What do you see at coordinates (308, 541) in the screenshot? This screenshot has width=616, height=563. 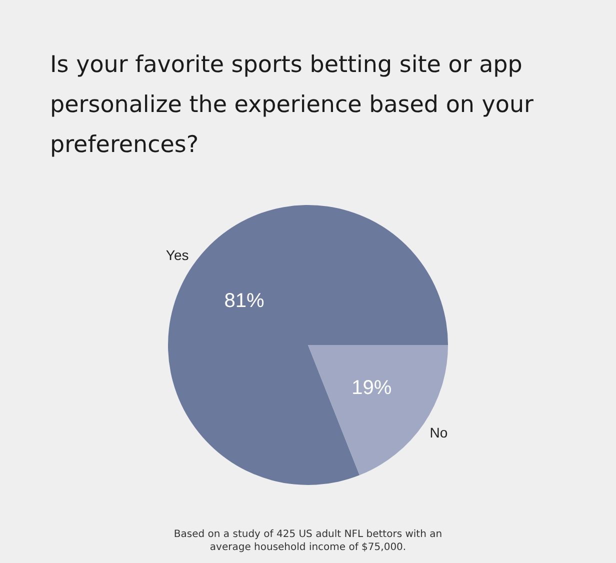 I see `text: Based on a study of 425 US adult NFL bettors with an average household income of $75,000.` at bounding box center [308, 541].